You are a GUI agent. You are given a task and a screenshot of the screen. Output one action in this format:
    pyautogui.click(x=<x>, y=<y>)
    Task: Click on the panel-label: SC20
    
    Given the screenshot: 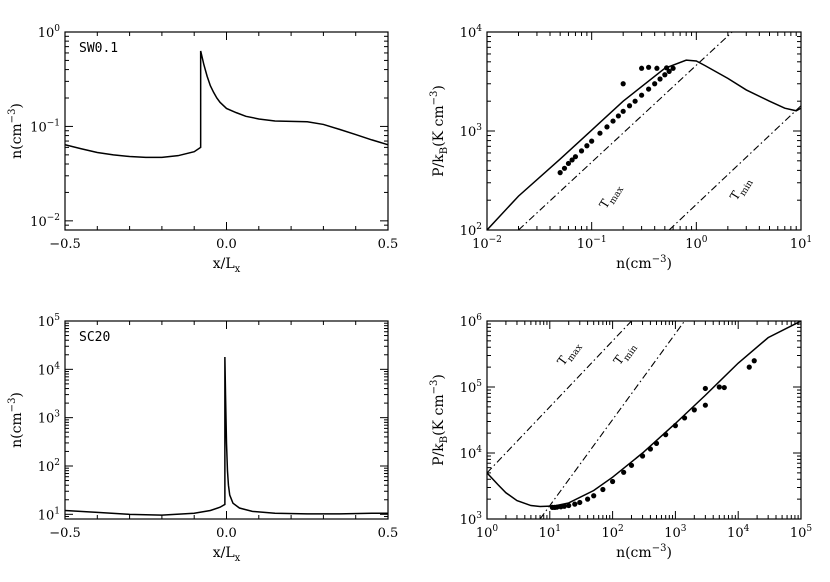 What is the action you would take?
    pyautogui.click(x=94, y=337)
    